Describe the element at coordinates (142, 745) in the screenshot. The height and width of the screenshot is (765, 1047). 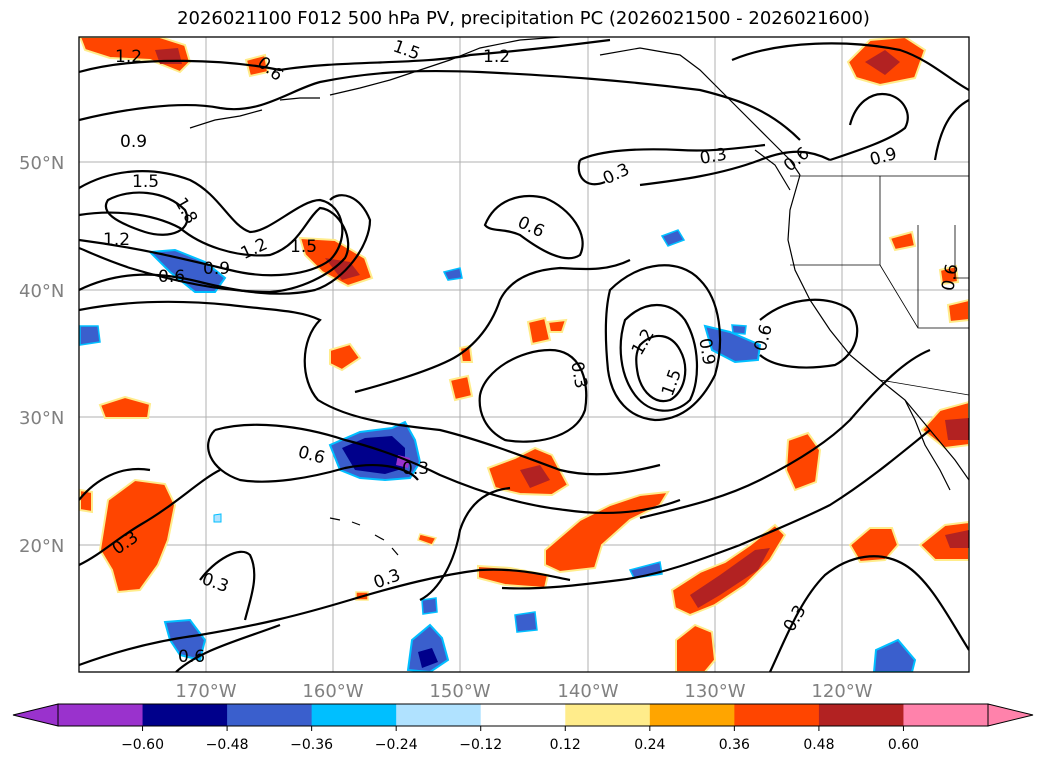
I see `colorbar-tick-label: −0.60` at that location.